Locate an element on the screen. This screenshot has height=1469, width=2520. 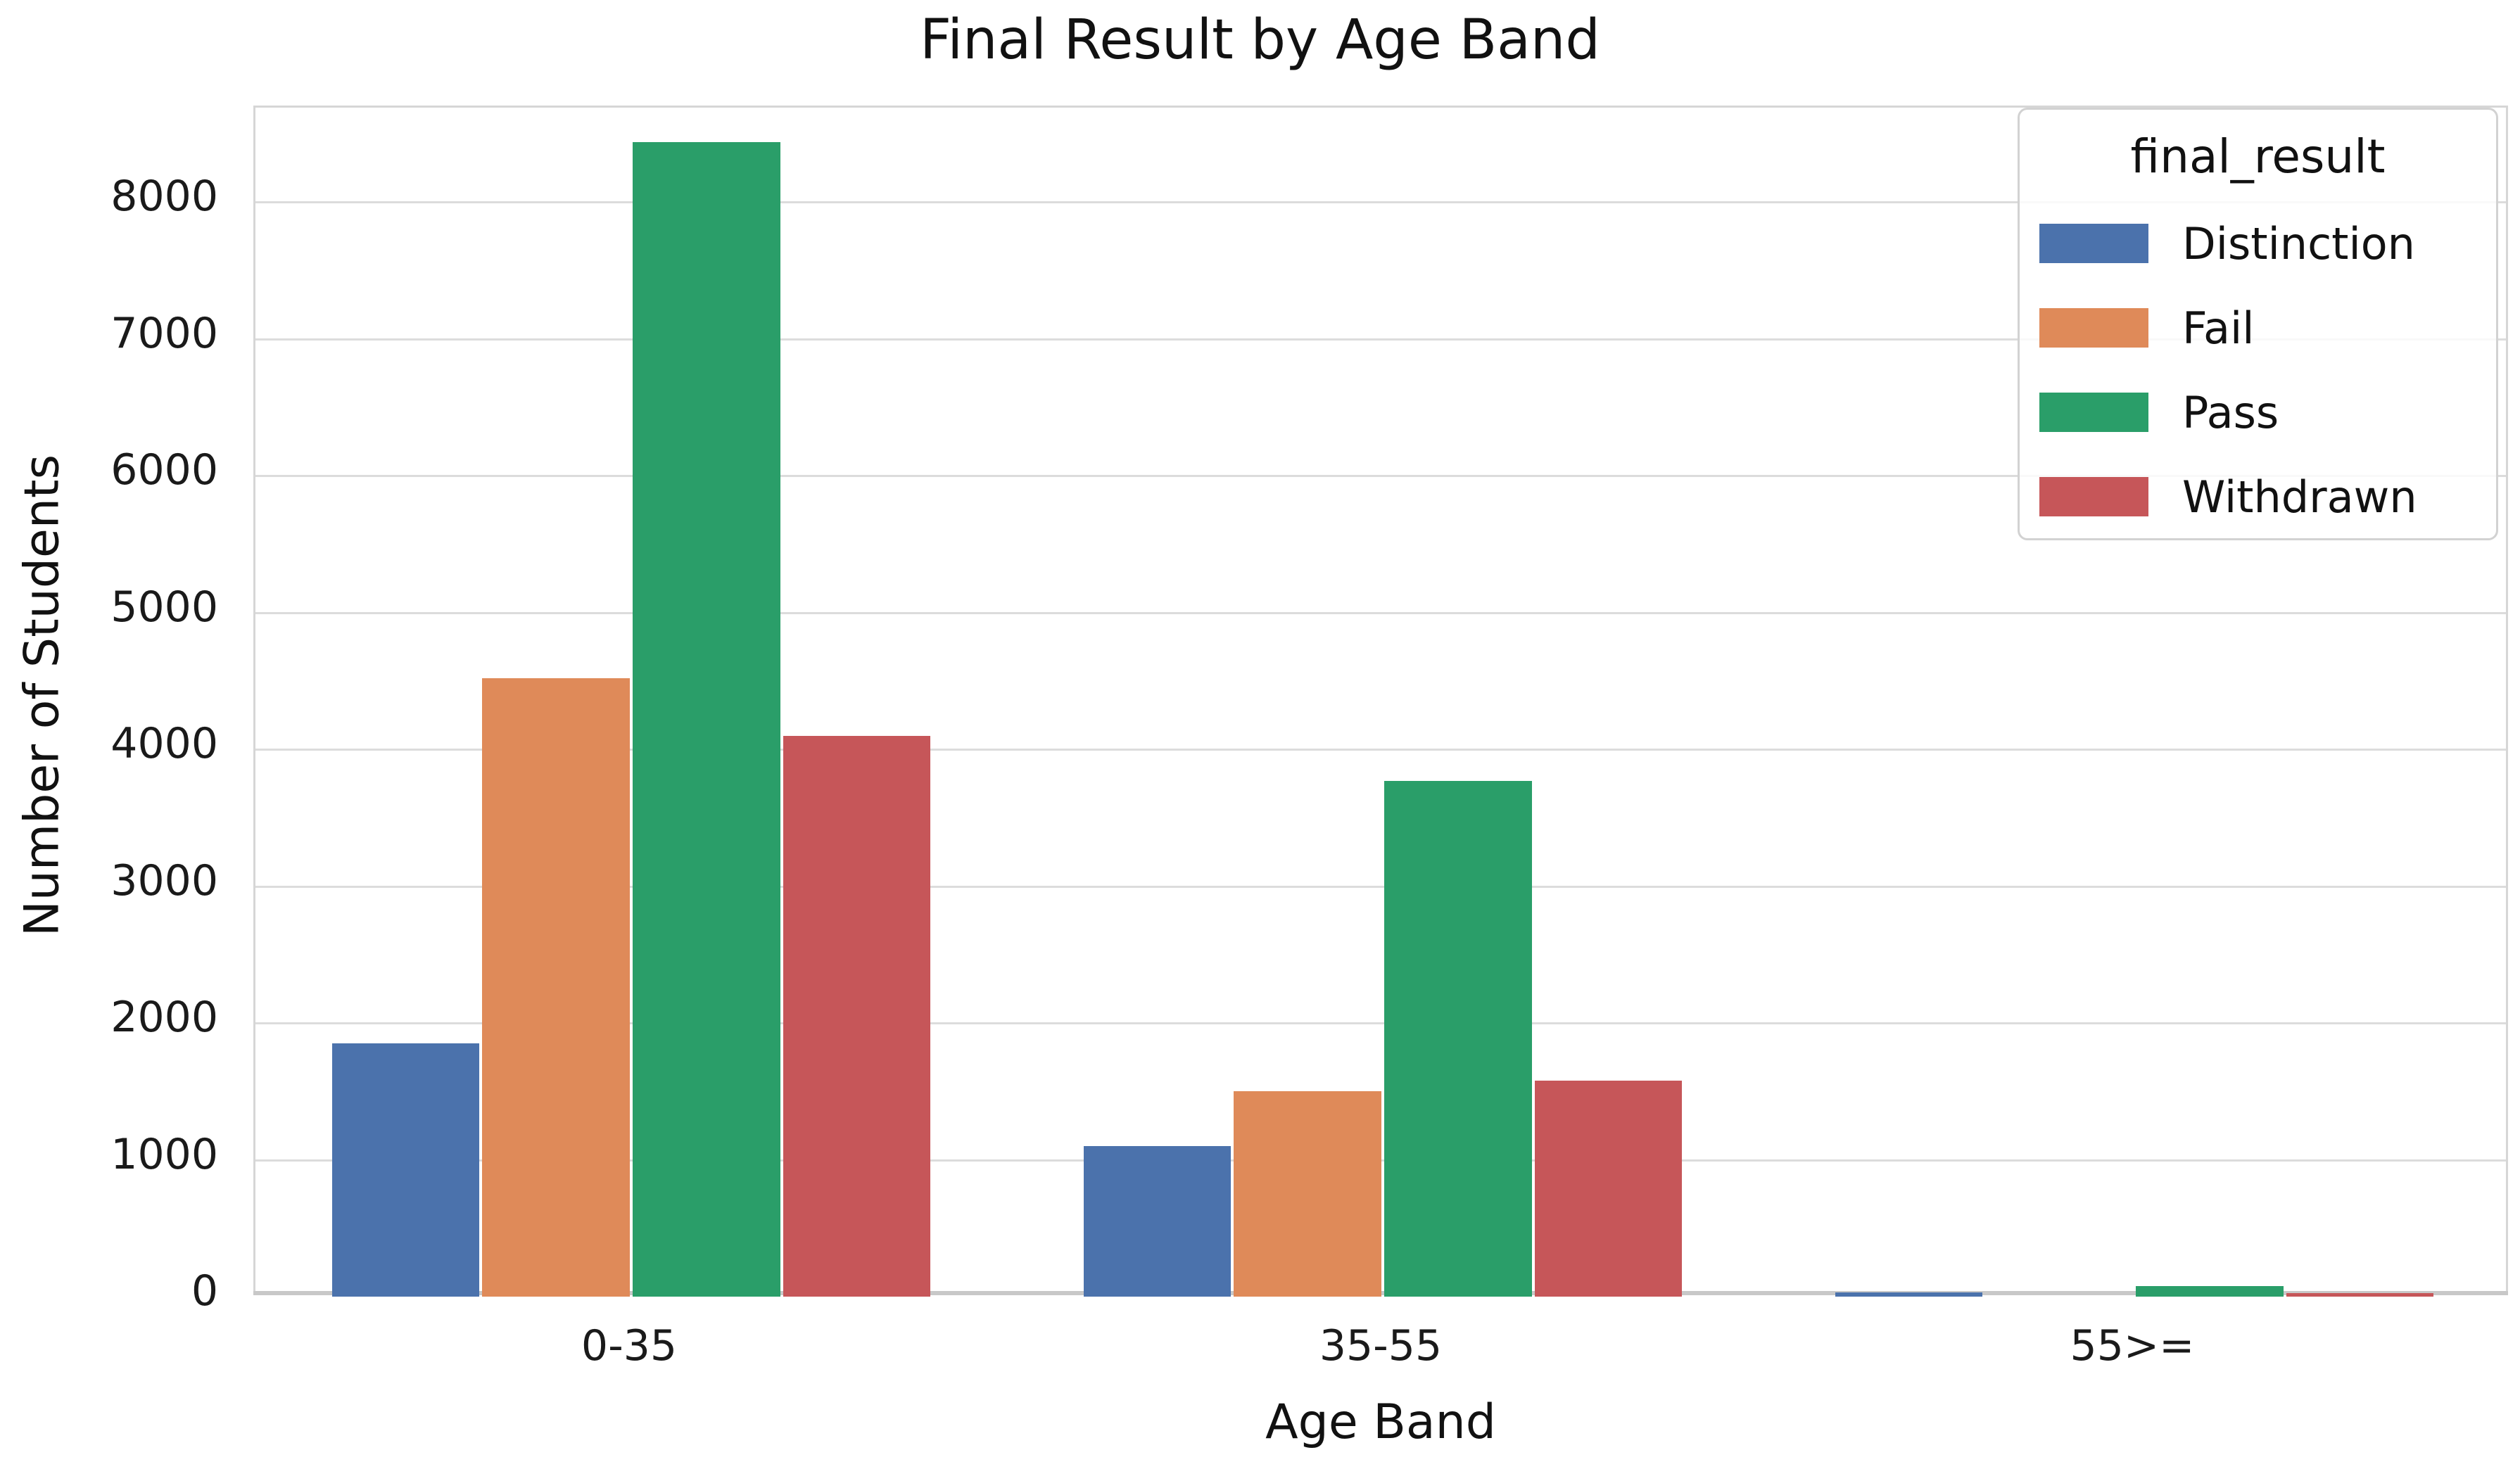
y-tick-label: 3000 is located at coordinates (164, 881).